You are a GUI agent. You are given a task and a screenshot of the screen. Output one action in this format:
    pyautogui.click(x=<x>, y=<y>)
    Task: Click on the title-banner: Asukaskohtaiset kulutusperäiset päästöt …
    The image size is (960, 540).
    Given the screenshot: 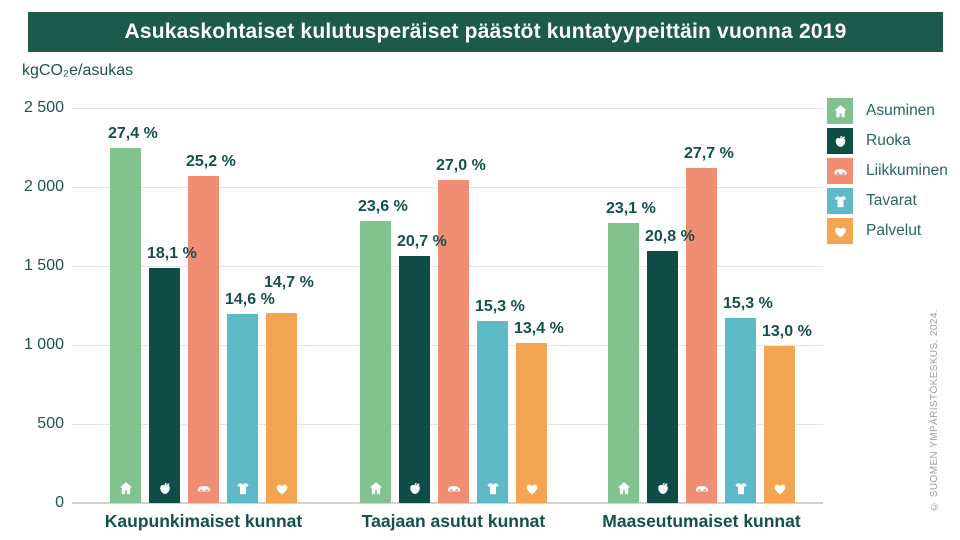 What is the action you would take?
    pyautogui.click(x=485, y=32)
    